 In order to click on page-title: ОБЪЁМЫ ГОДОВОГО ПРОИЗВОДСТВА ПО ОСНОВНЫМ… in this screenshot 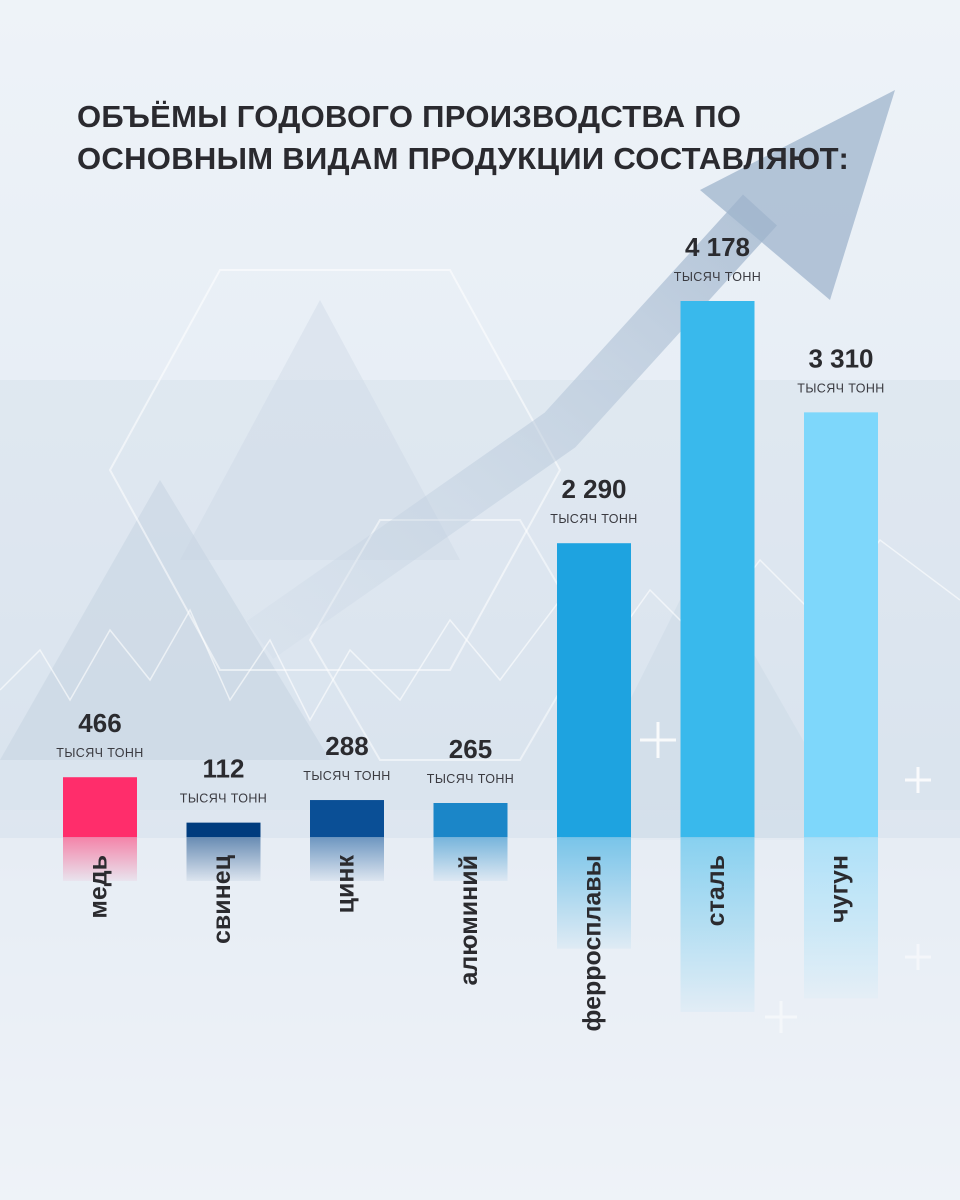, I will do `click(492, 138)`.